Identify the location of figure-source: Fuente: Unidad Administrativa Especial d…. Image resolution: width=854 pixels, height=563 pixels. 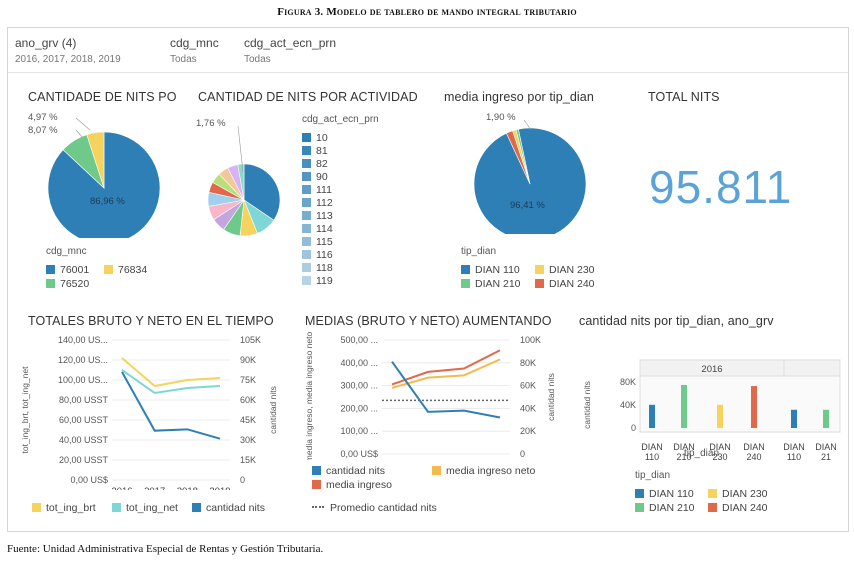
(165, 549).